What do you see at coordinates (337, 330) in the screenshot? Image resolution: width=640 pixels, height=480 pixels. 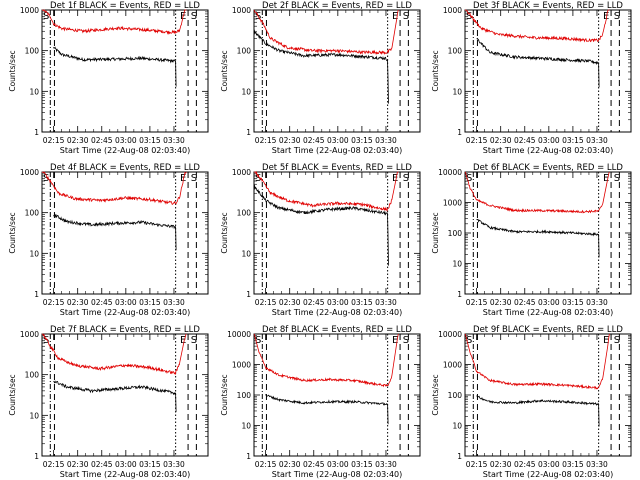 I see `panel-title: Det 8f BLACK = Events, RED = LLD` at bounding box center [337, 330].